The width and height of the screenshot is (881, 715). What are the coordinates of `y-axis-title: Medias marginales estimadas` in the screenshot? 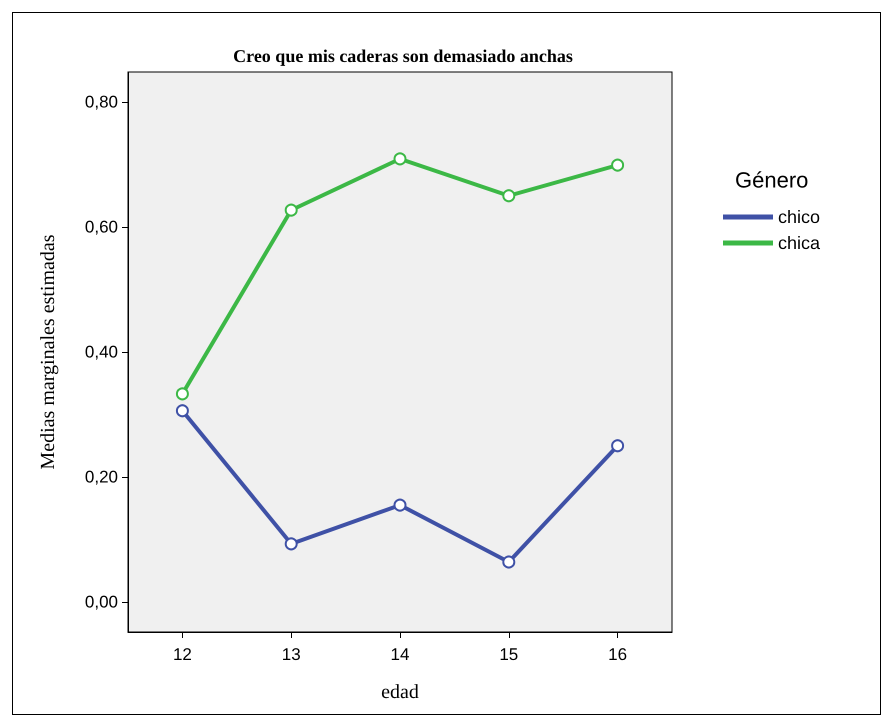 It's located at (48, 352).